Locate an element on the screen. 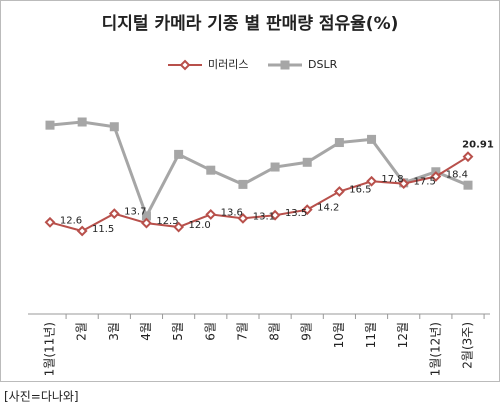 This screenshot has height=409, width=500. x-tick-label: 5월 is located at coordinates (178, 331).